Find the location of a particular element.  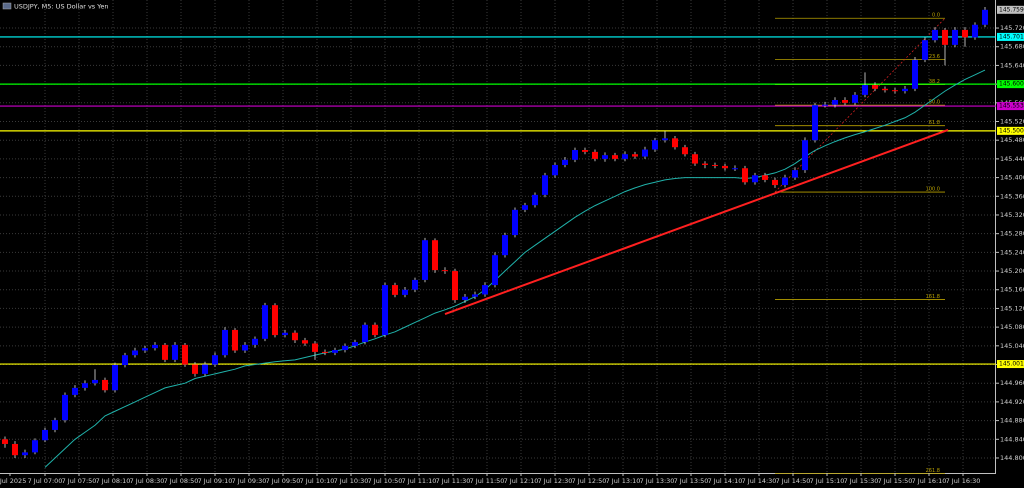

x-tick-label: 7 Jul 13:30 is located at coordinates (657, 481).